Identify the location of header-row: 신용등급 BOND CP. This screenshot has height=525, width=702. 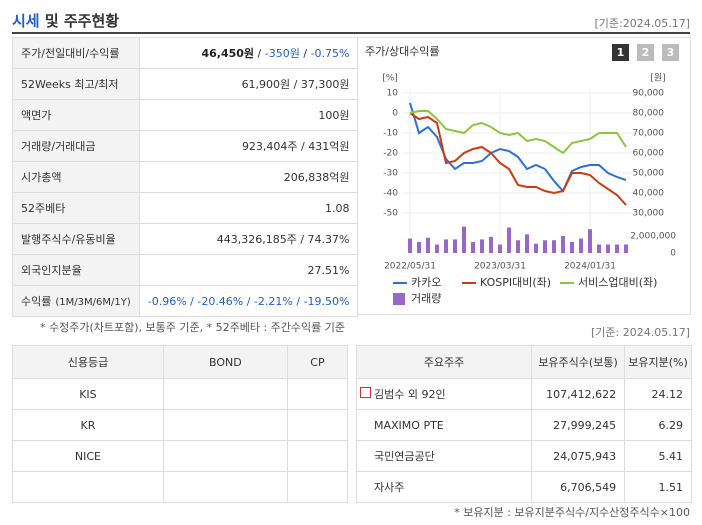
(180, 362).